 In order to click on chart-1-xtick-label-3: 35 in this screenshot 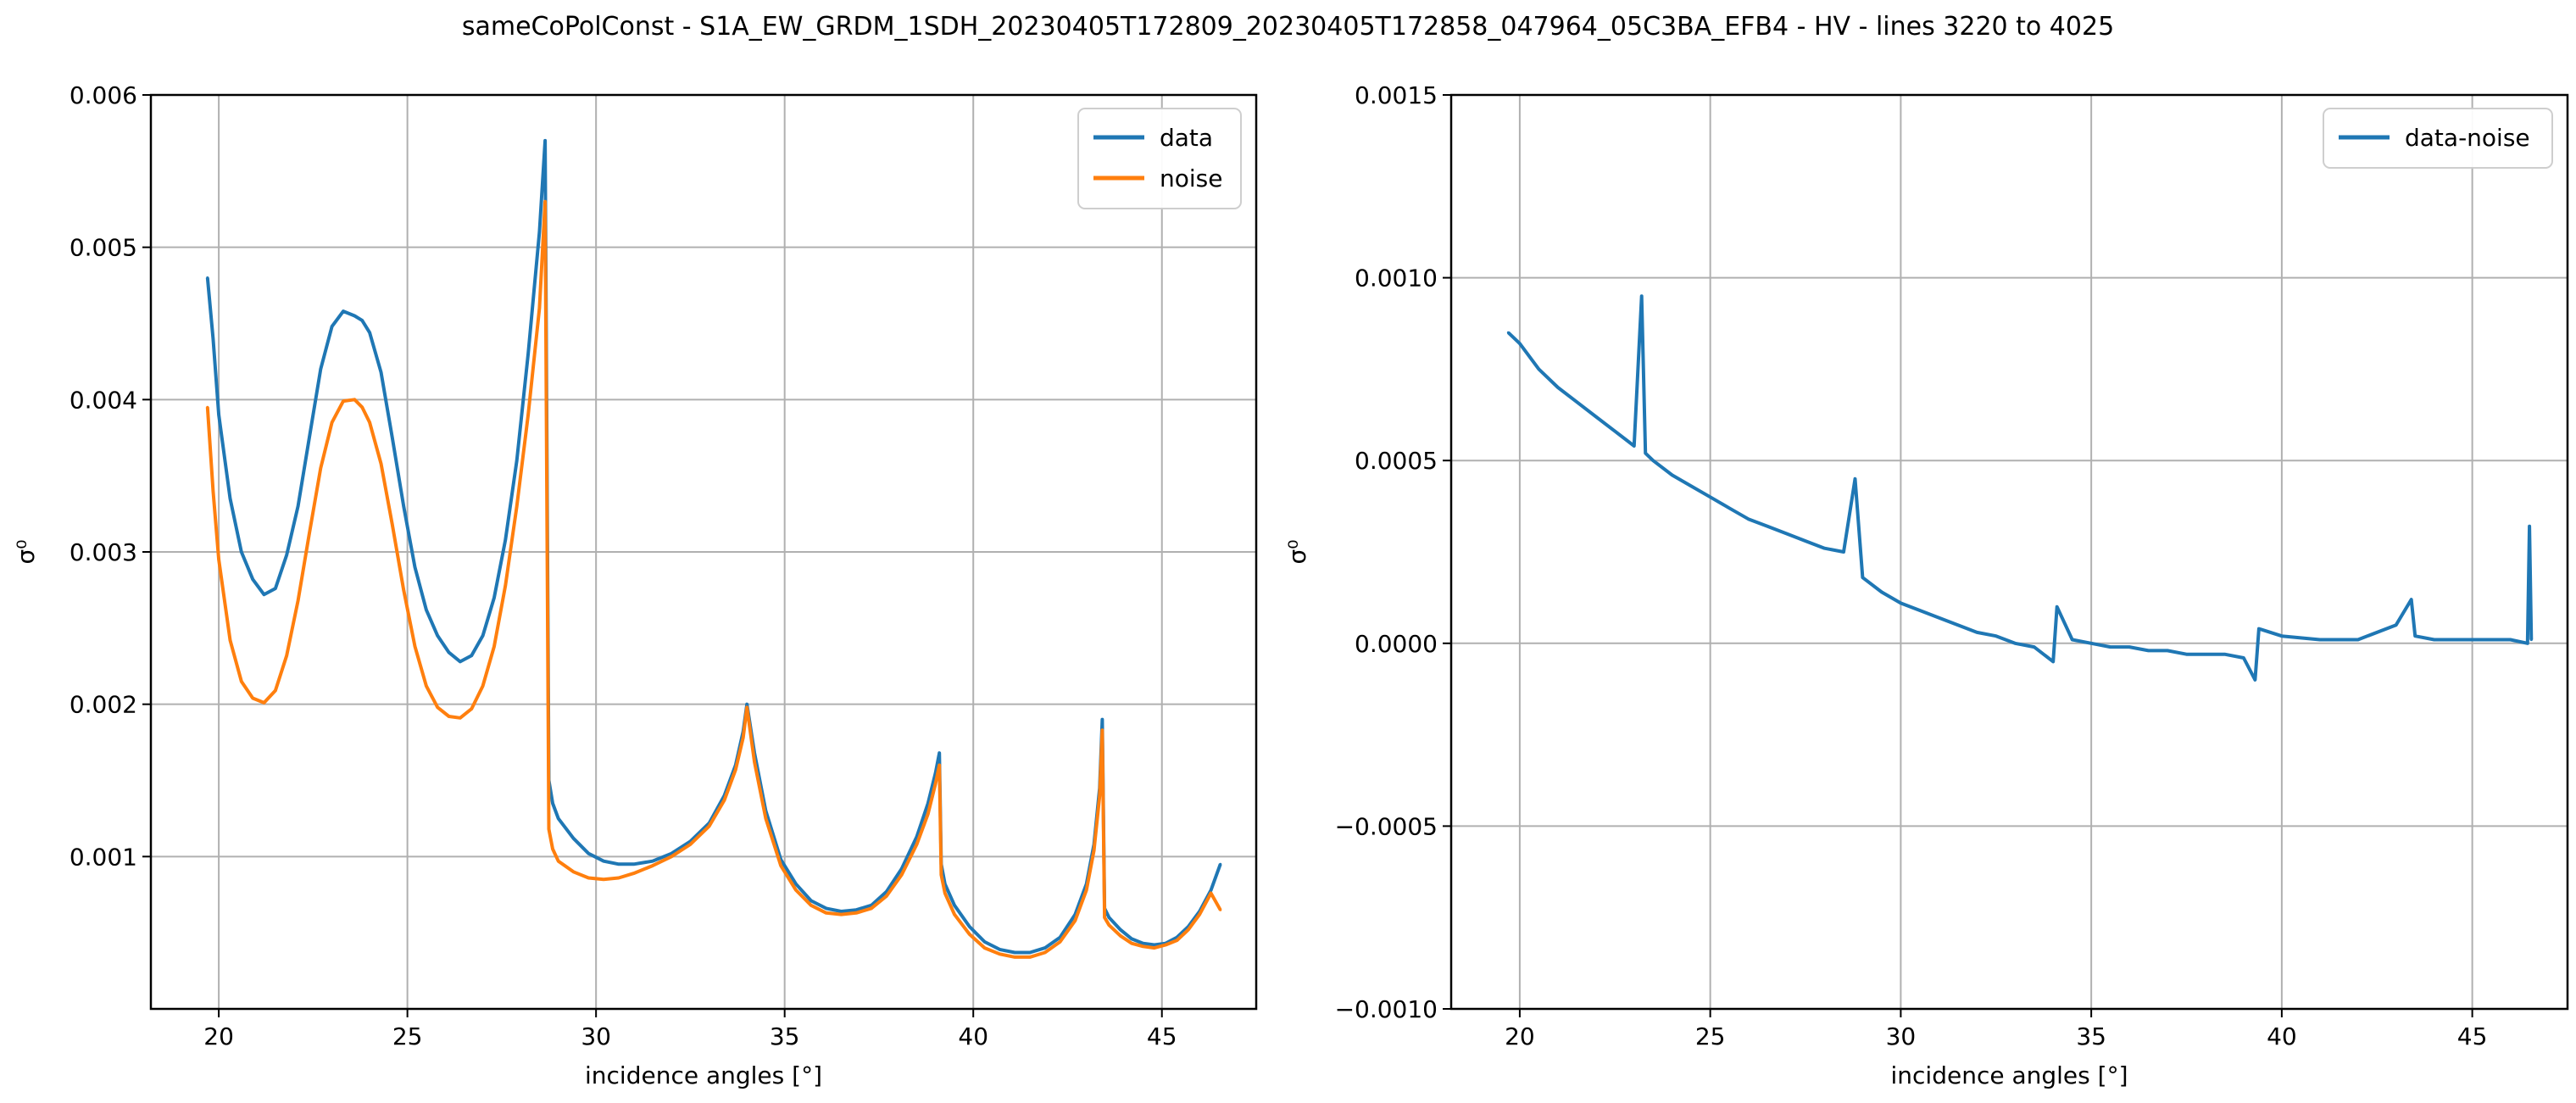, I will do `click(785, 1036)`.